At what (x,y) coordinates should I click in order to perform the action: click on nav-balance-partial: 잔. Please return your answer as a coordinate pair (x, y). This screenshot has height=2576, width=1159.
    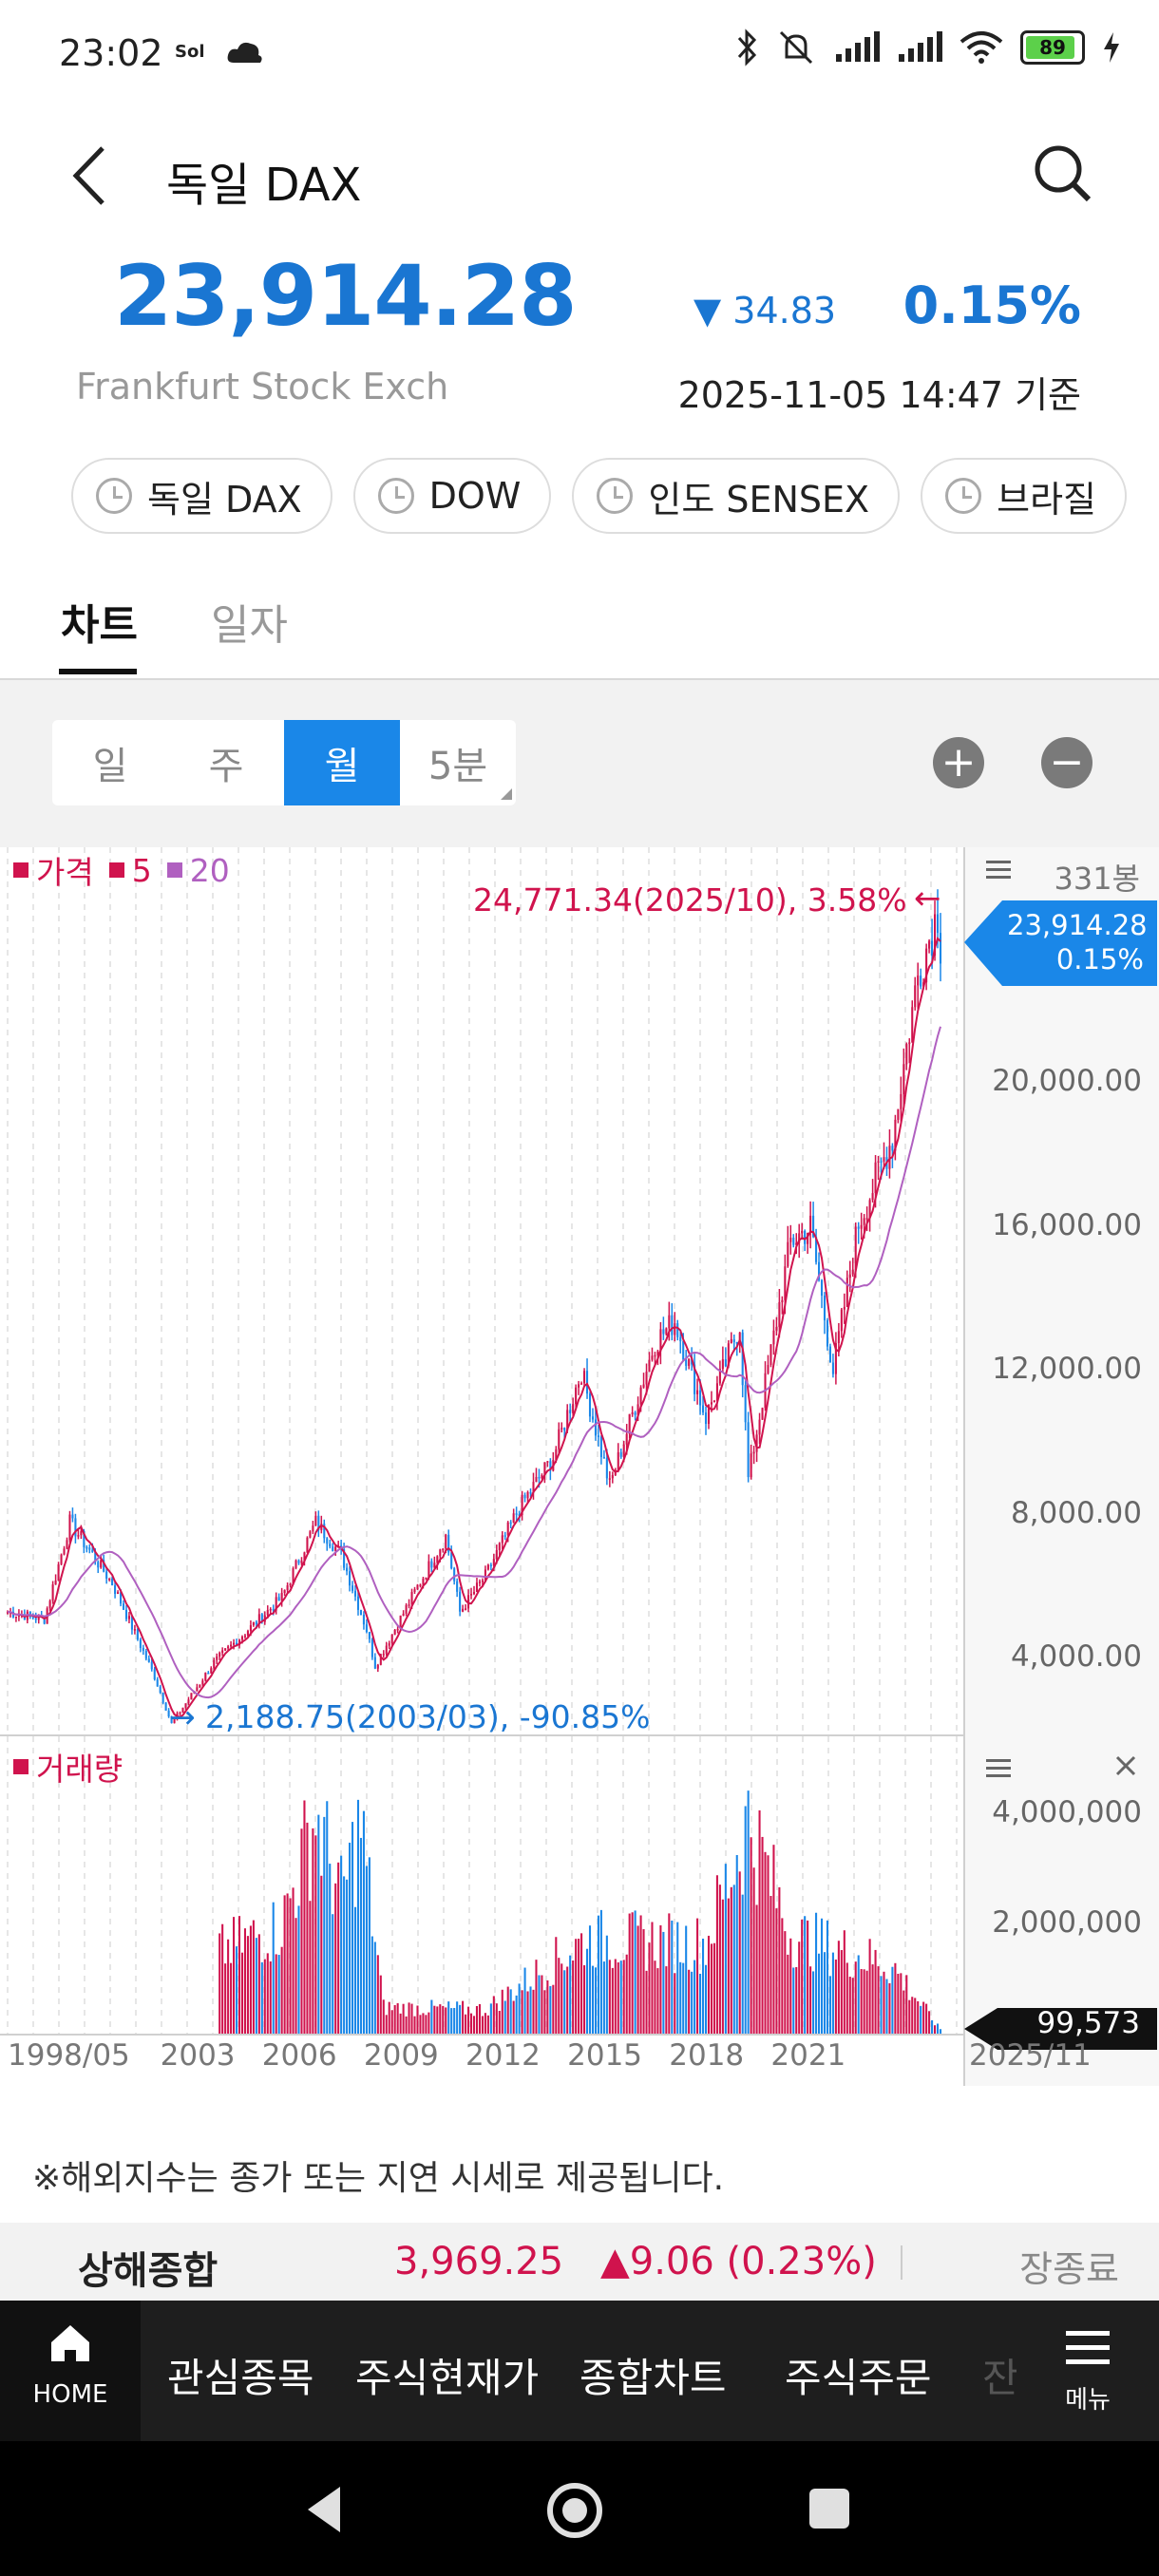
    Looking at the image, I should click on (1000, 2378).